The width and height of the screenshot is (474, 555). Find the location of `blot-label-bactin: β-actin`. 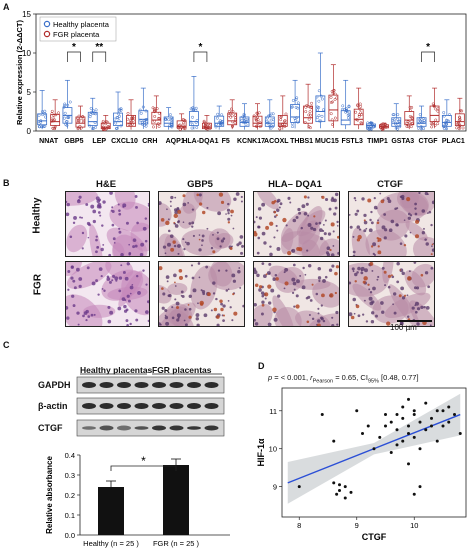

blot-label-bactin: β-actin is located at coordinates (53, 406).